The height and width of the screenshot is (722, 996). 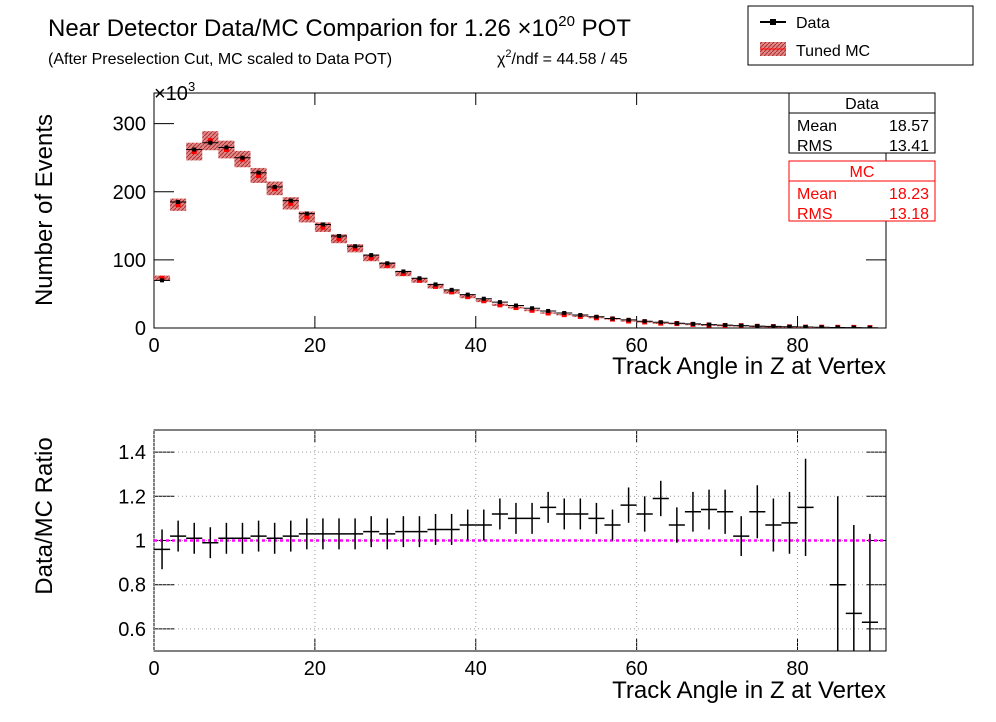 I want to click on y-tick-label: 300, so click(x=129, y=125).